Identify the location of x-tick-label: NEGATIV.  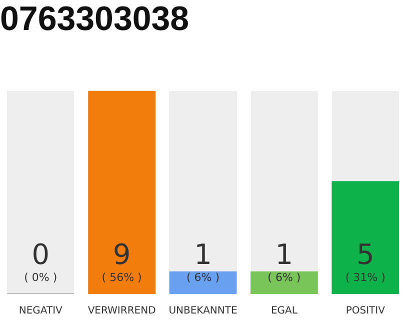
(40, 311).